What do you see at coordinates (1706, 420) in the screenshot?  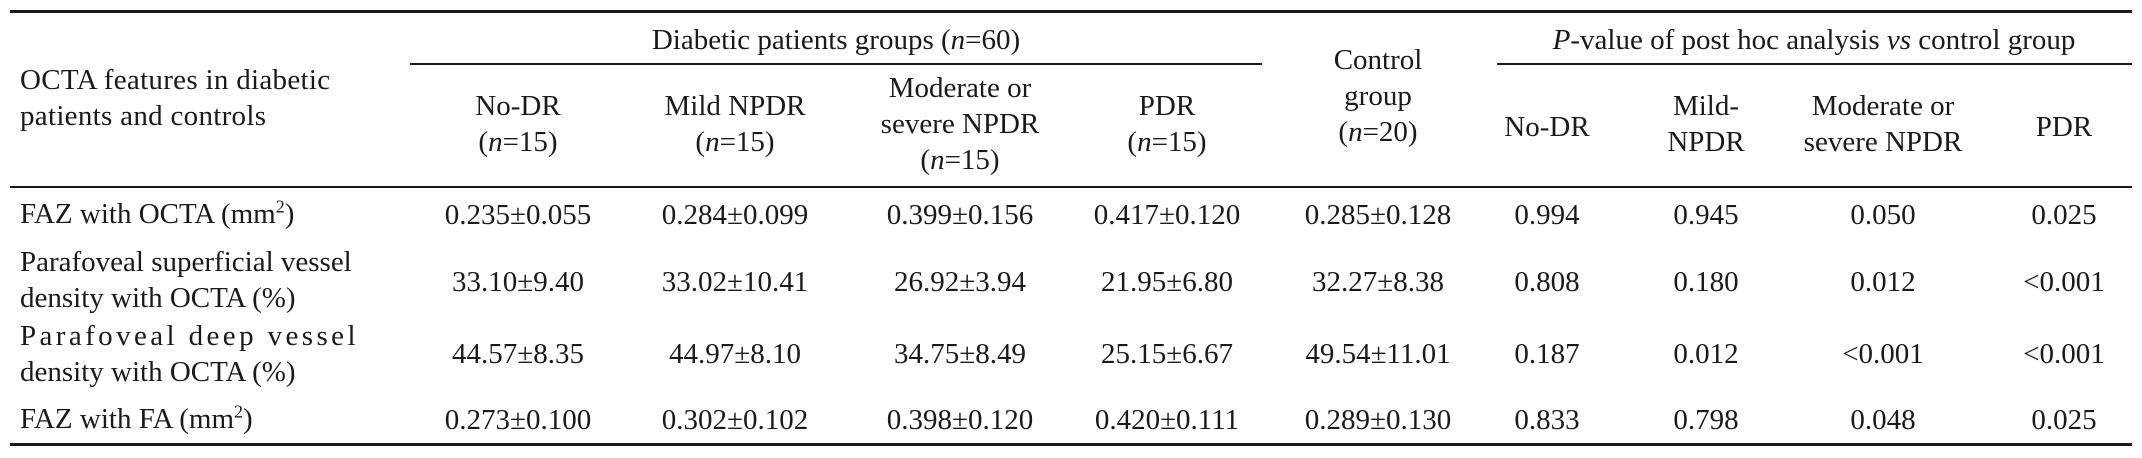 I see `table-cell: 0.798` at bounding box center [1706, 420].